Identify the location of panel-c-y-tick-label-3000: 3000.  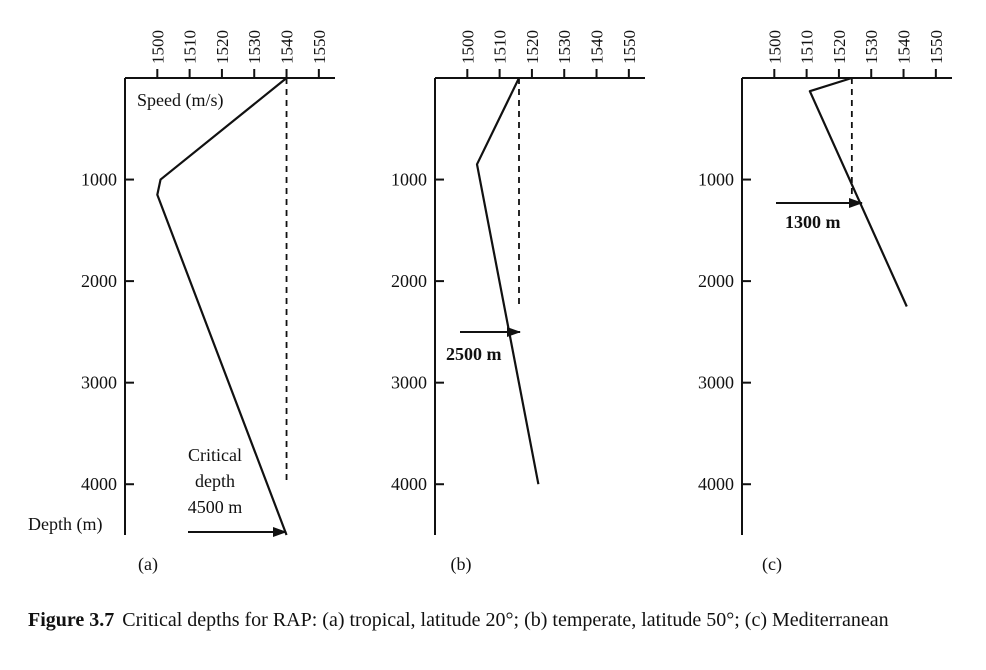
(716, 383).